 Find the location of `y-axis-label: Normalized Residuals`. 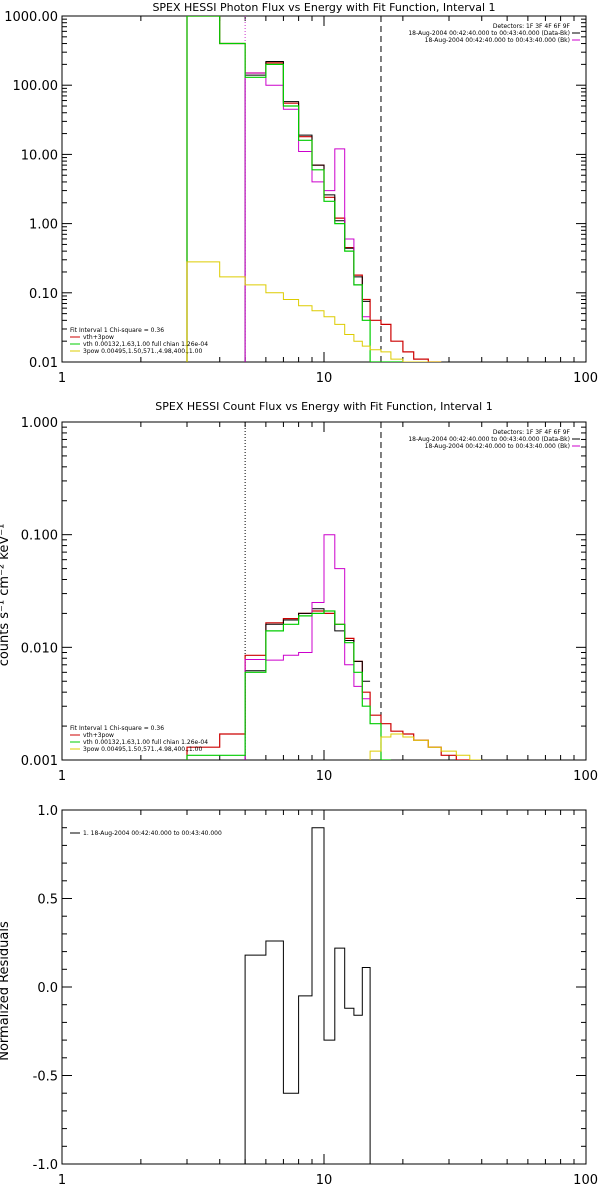

y-axis-label: Normalized Residuals is located at coordinates (6, 991).